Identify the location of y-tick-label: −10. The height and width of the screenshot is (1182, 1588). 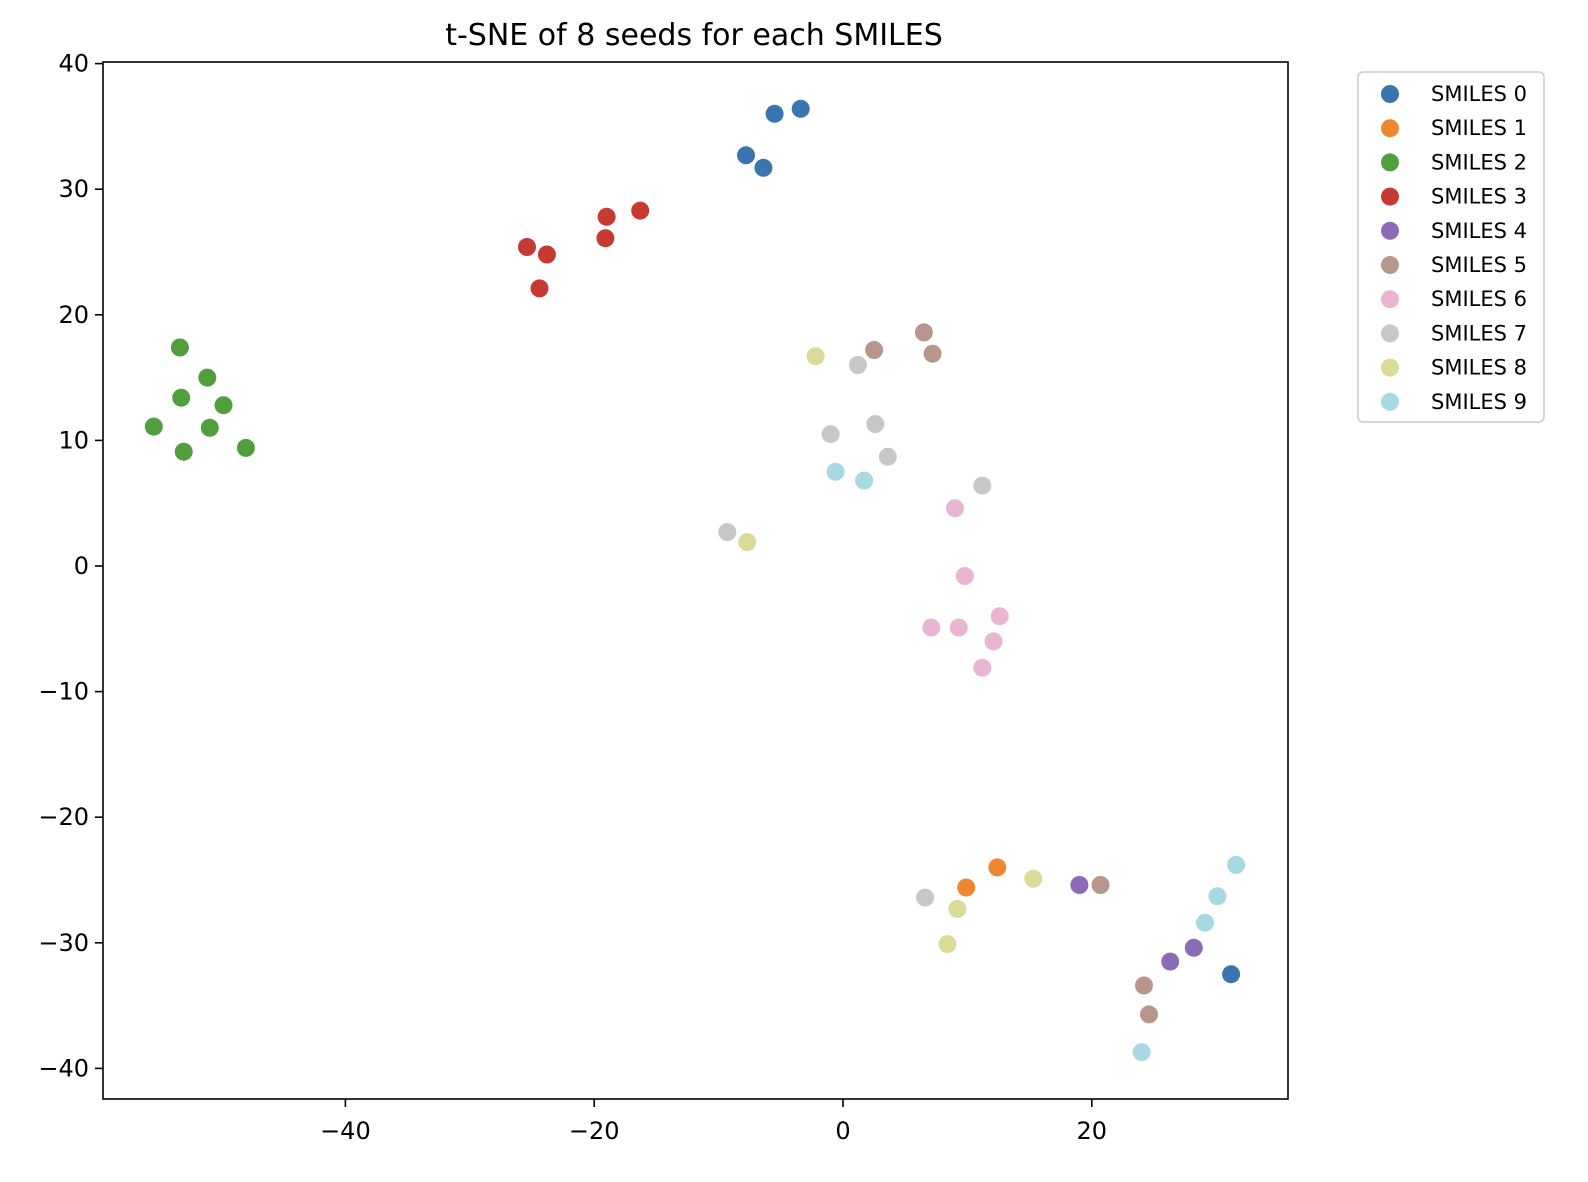
(63, 692).